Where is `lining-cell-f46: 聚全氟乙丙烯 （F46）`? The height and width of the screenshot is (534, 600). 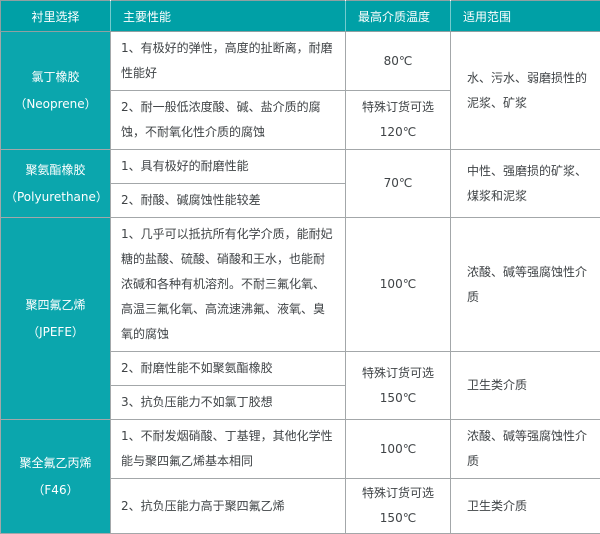 lining-cell-f46: 聚全氟乙丙烯 （F46） is located at coordinates (56, 477).